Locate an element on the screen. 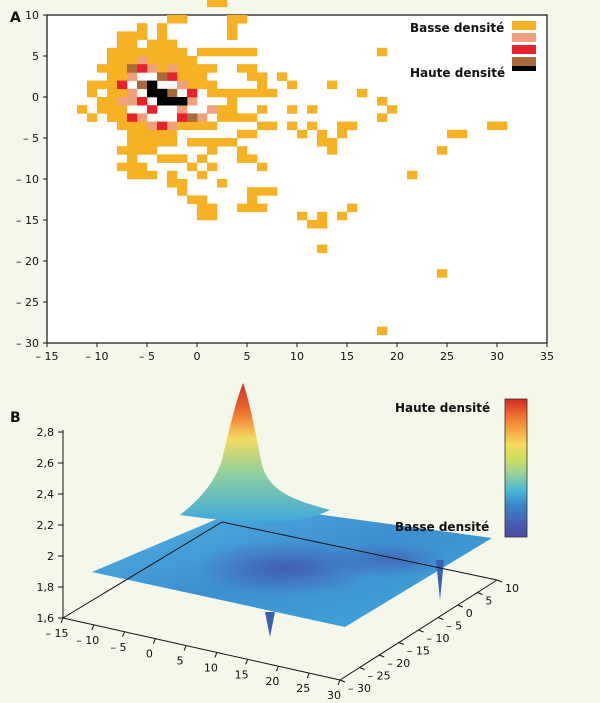  surface-peak is located at coordinates (255, 452).